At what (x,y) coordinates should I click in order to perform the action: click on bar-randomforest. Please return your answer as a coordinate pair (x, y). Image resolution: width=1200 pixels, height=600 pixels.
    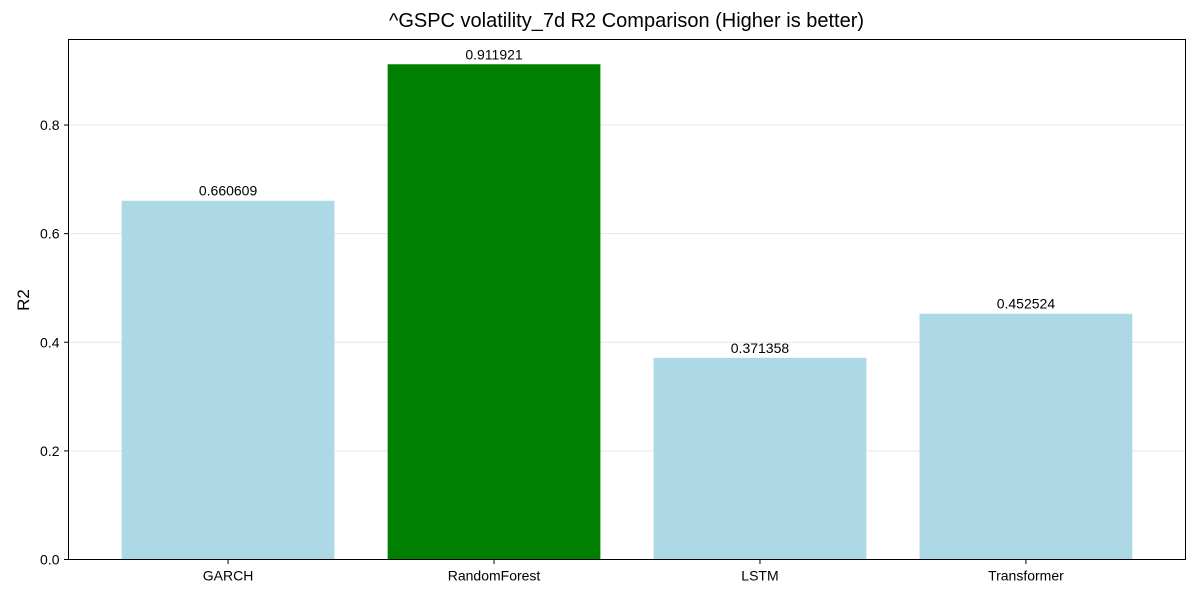
    Looking at the image, I should click on (494, 312).